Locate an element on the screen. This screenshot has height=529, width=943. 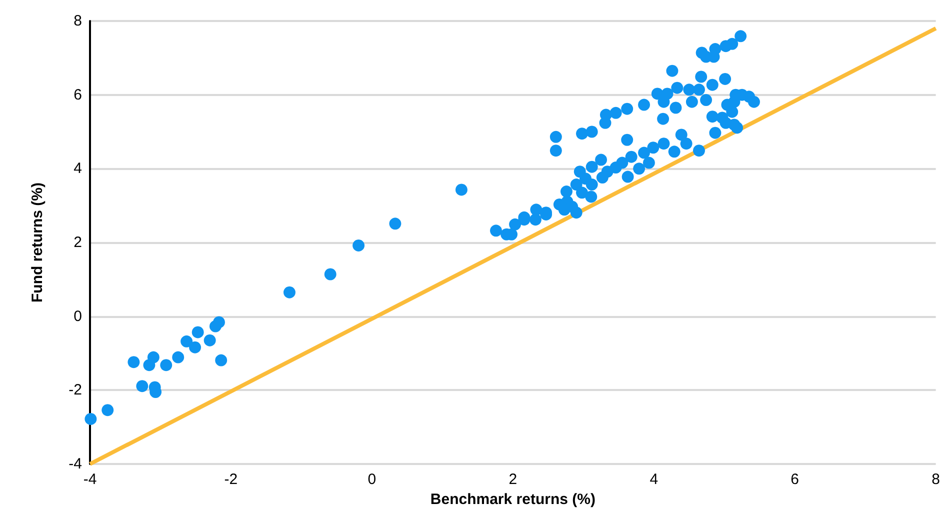
y-axis-title: Fund returns (%) is located at coordinates (37, 242).